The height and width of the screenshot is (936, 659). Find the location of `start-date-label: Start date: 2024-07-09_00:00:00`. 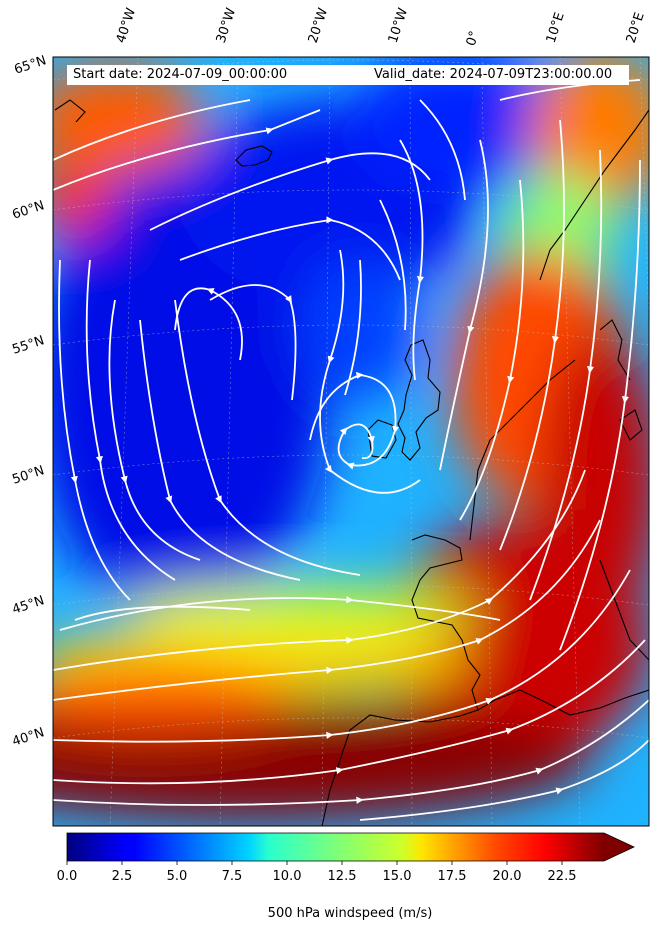

start-date-label: Start date: 2024-07-09_00:00:00 is located at coordinates (180, 75).